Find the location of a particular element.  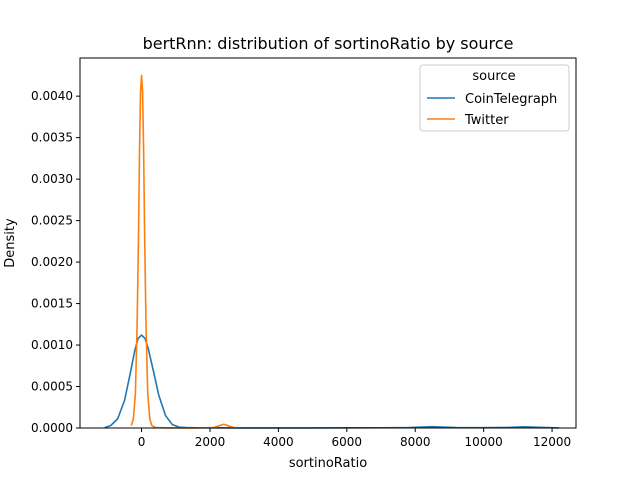

y-tick-label: 0.0035 is located at coordinates (52, 138).